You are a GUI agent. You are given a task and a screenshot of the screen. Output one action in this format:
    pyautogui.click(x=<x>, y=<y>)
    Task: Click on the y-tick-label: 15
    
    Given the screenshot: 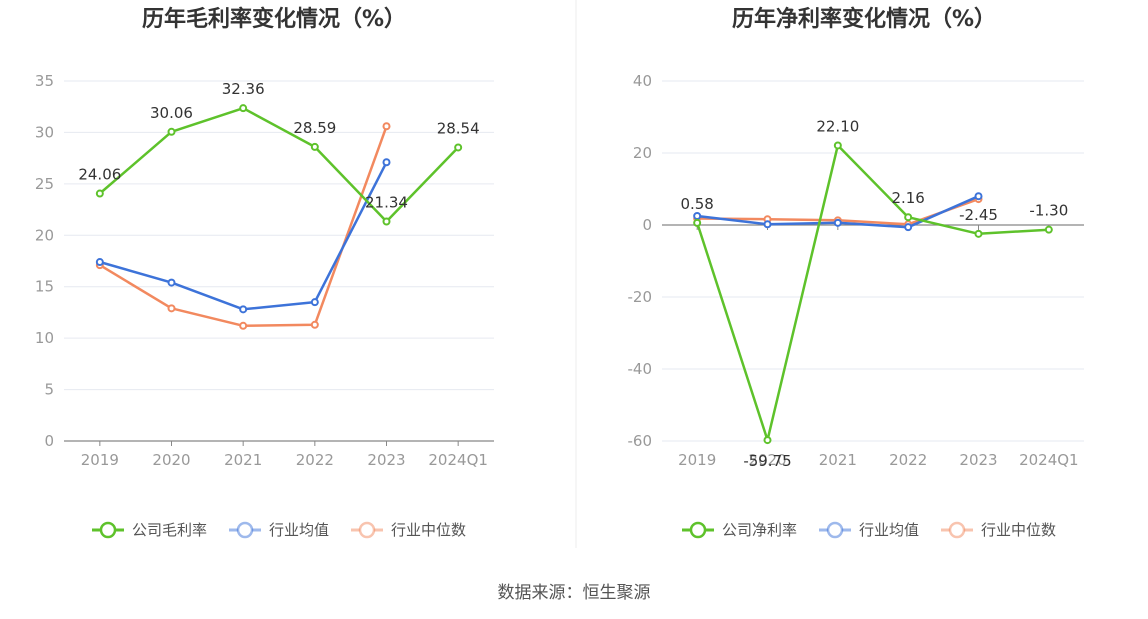 What is the action you would take?
    pyautogui.click(x=44, y=287)
    